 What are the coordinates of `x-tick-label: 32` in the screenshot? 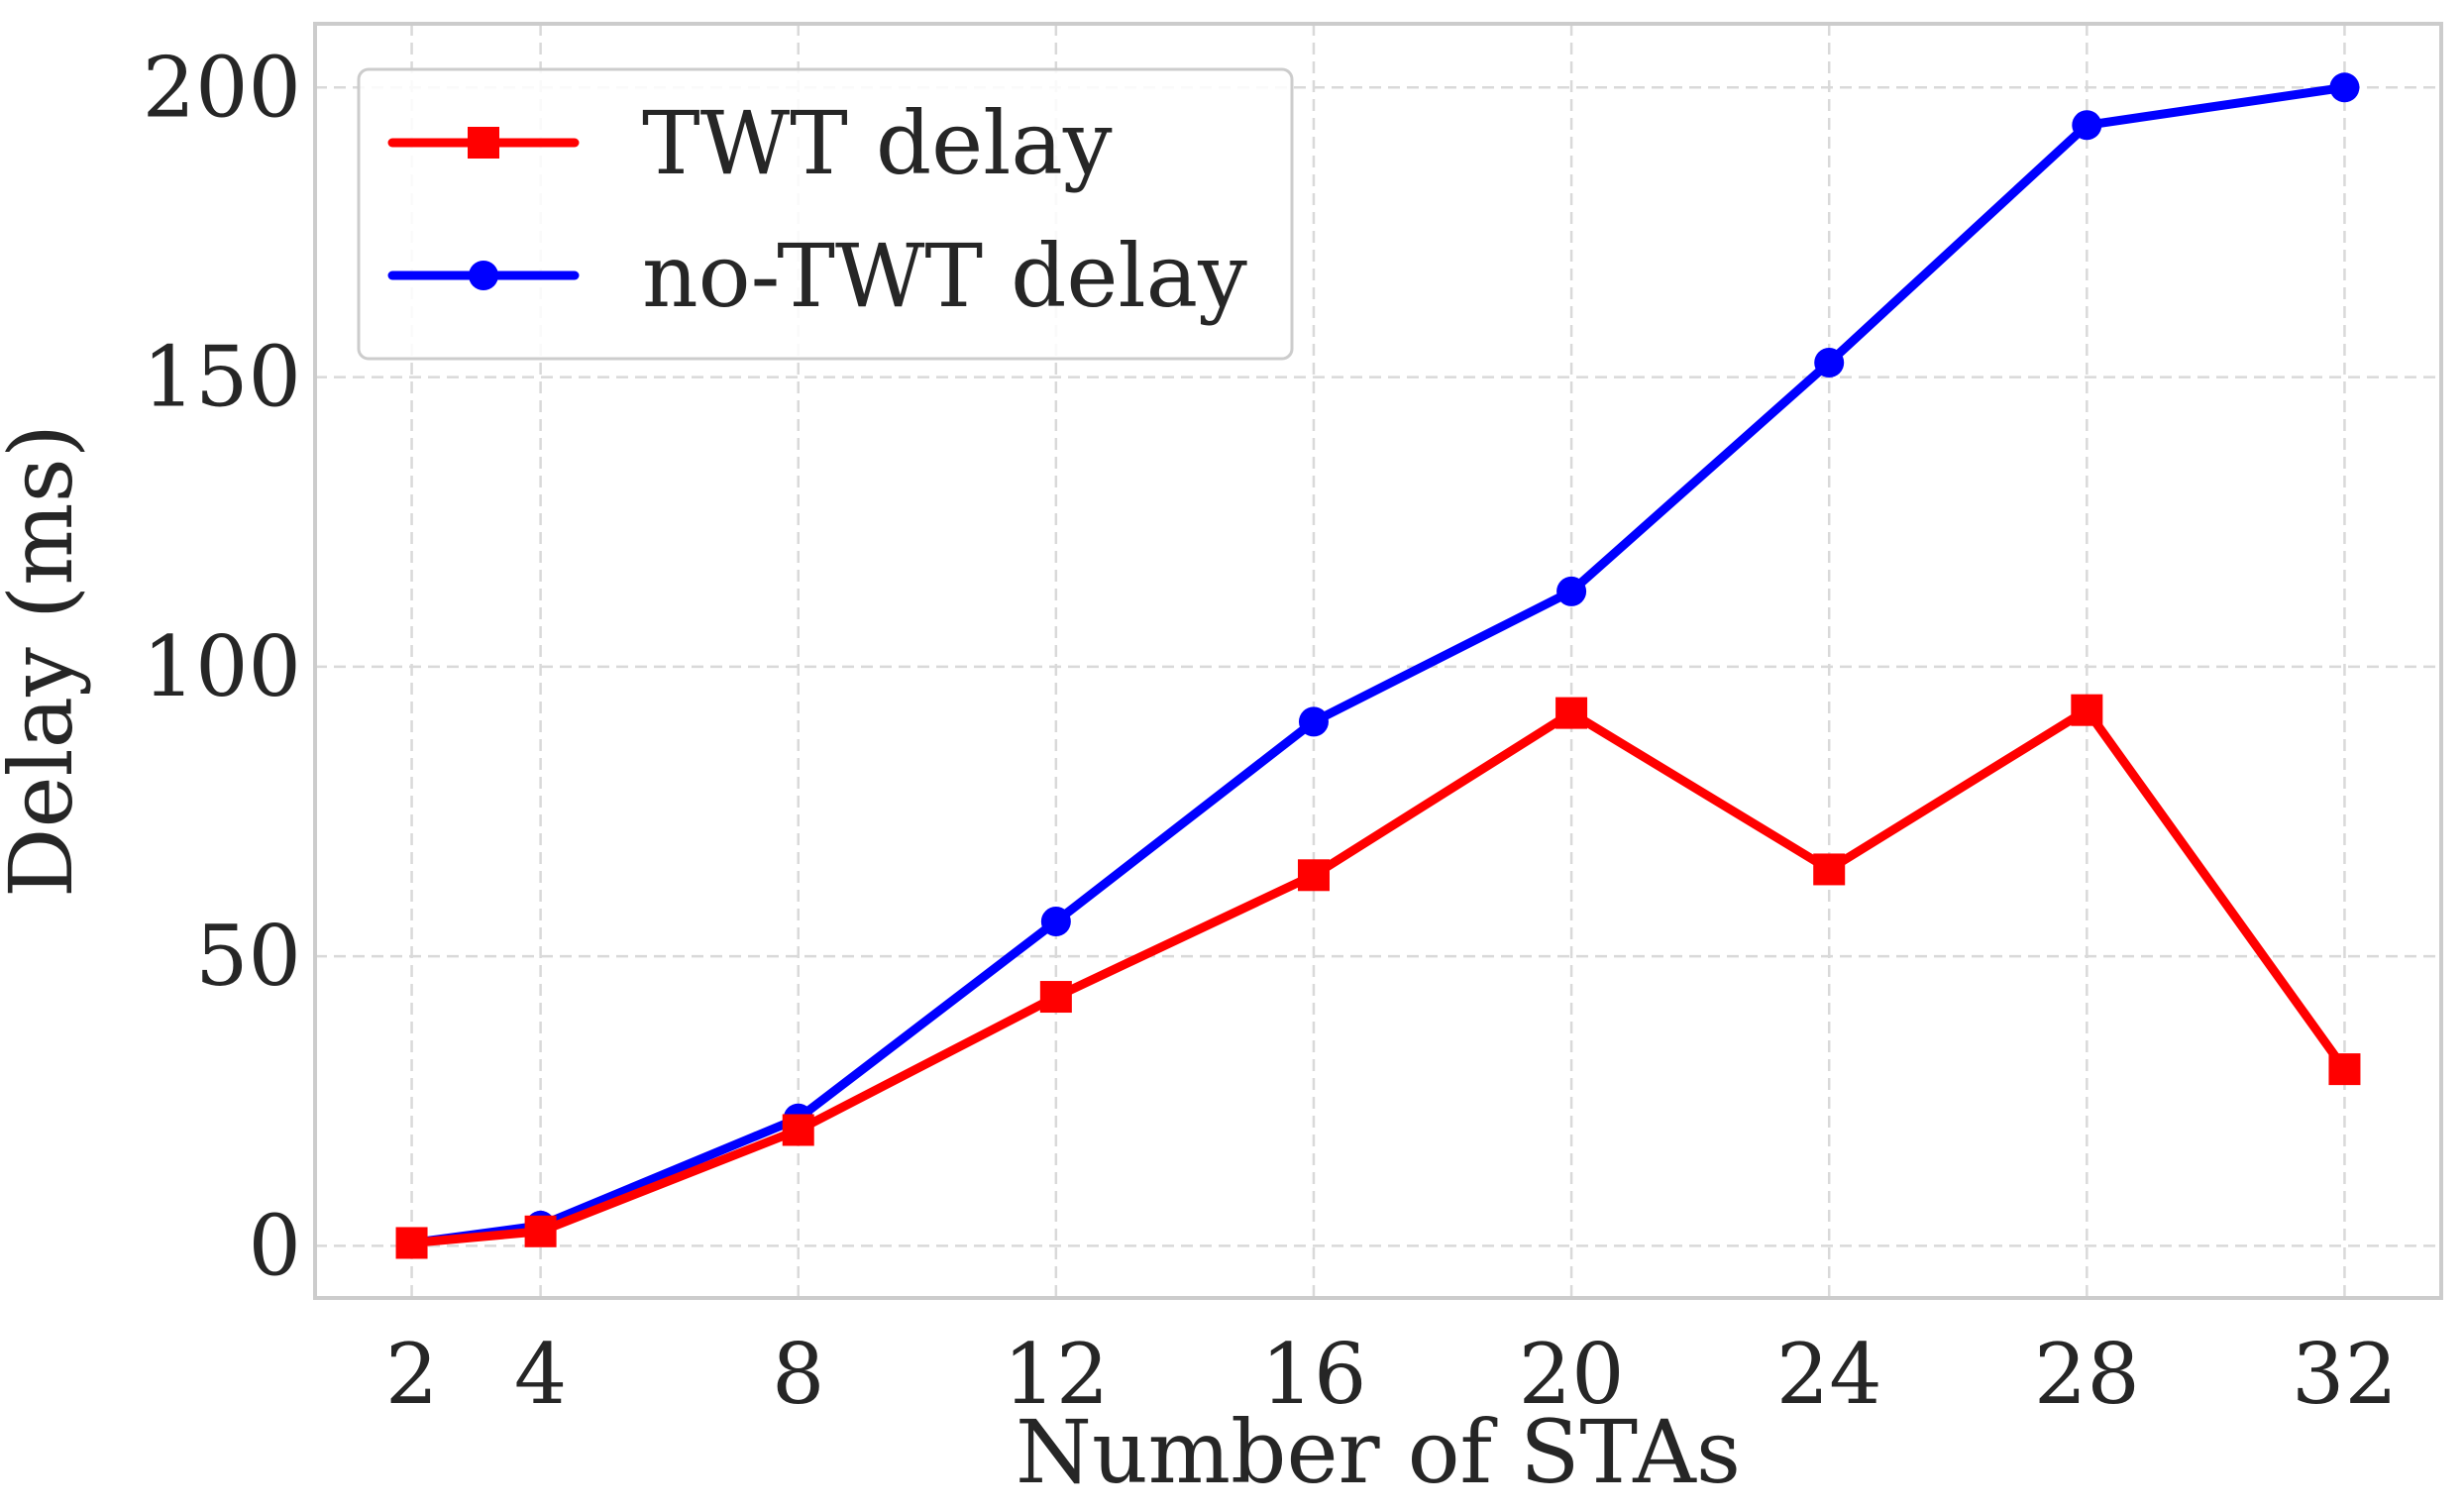 It's located at (2345, 1375).